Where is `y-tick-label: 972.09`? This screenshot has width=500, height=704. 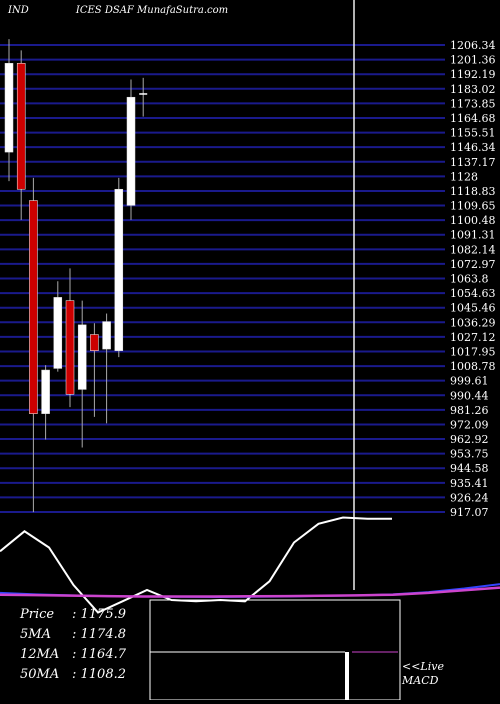
y-tick-label: 972.09 is located at coordinates (469, 424).